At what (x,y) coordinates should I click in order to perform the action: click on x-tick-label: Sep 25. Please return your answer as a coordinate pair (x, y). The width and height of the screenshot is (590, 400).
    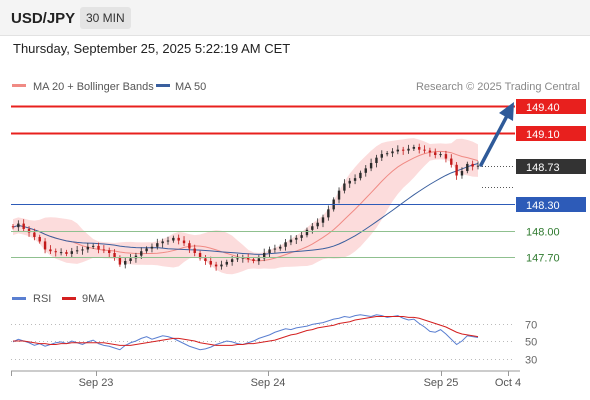
    Looking at the image, I should click on (441, 383).